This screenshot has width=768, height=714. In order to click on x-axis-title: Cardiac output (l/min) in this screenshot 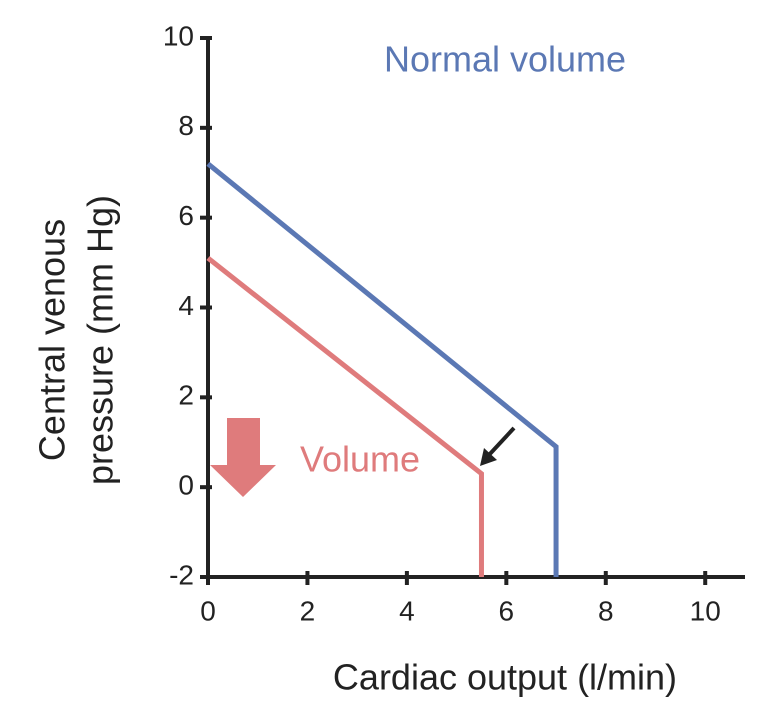, I will do `click(505, 677)`.